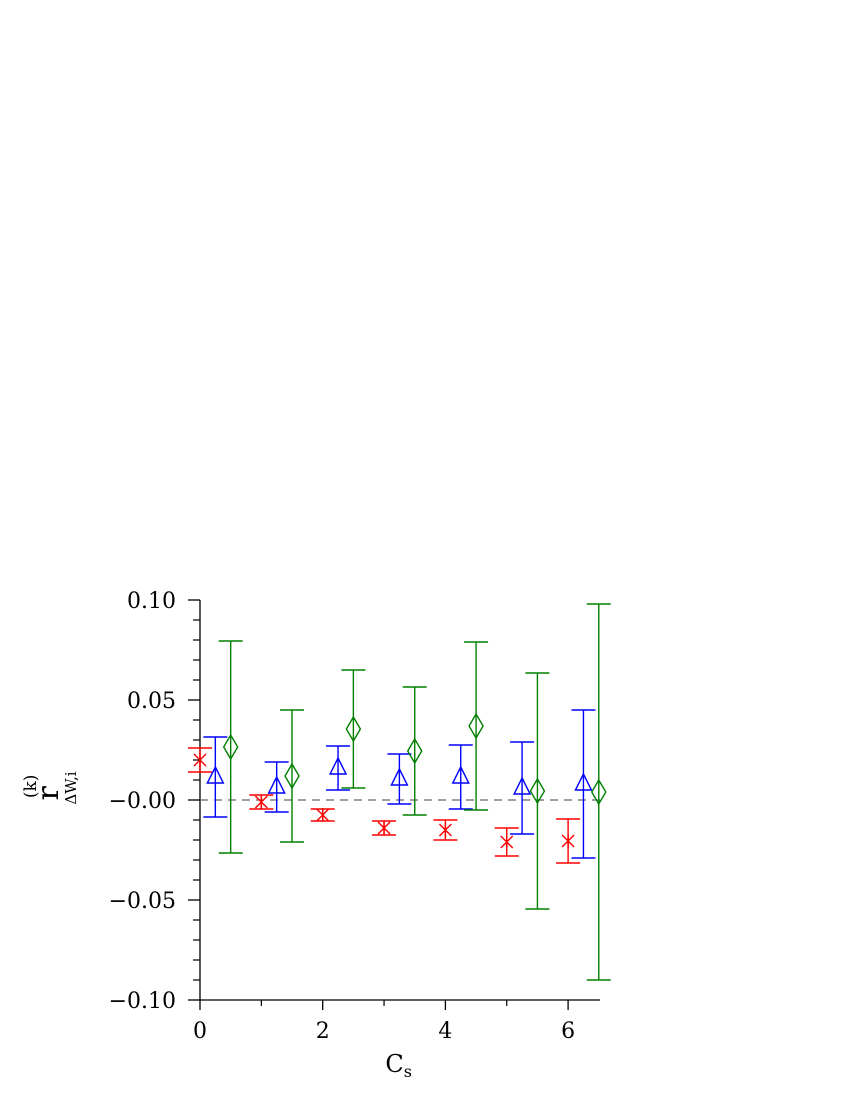  I want to click on y-label-sub: ΔW,i, so click(71, 787).